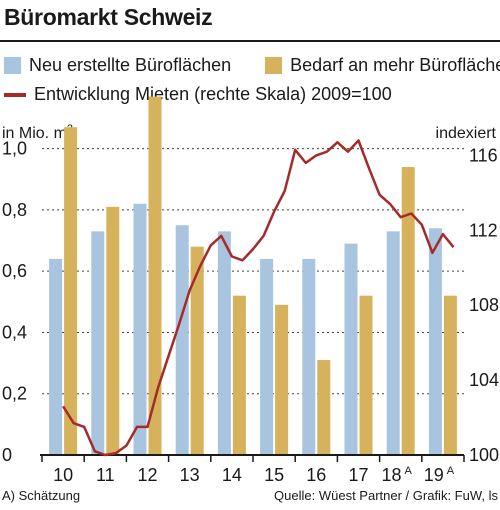 This screenshot has height=510, width=500. I want to click on y2-tick-label: 116, so click(483, 155).